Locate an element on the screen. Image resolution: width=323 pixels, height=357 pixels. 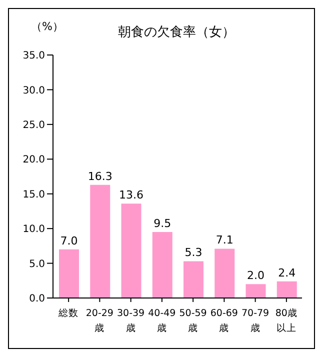
data-label: 2.0 is located at coordinates (255, 275).